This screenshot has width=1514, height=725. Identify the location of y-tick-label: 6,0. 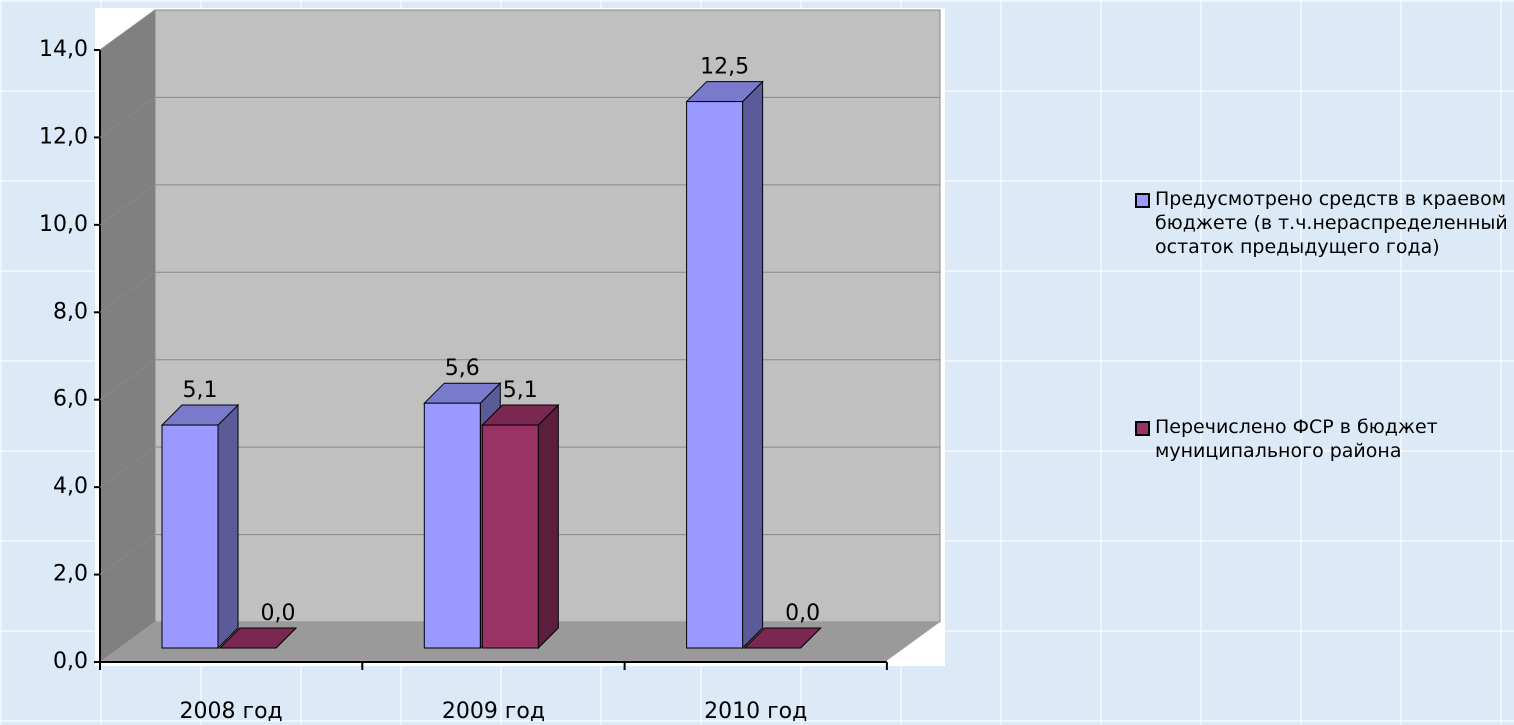
(70, 399).